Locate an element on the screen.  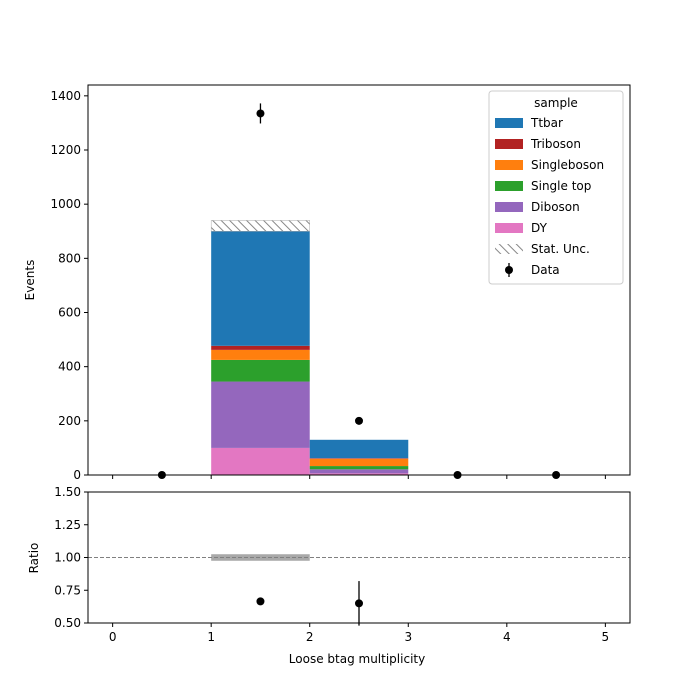
x-tick-label: 5 is located at coordinates (606, 637).